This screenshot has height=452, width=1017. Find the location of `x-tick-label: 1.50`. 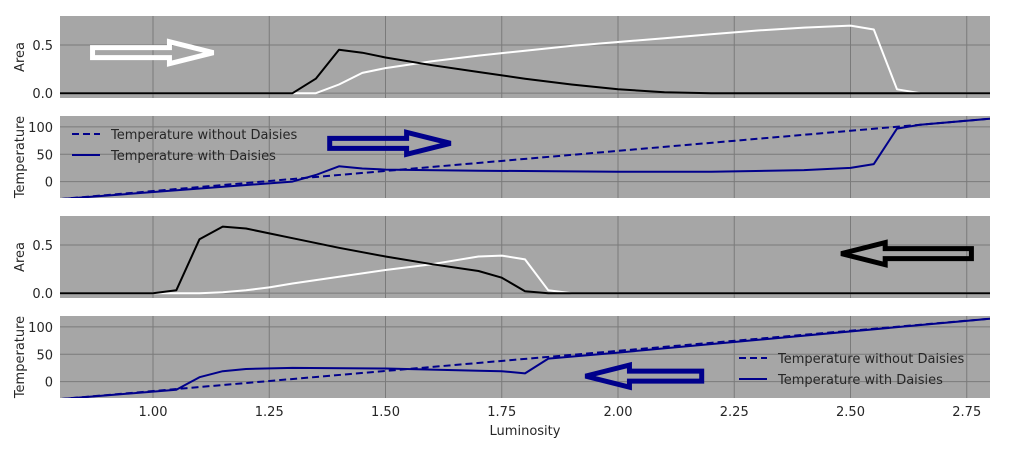

x-tick-label: 1.50 is located at coordinates (385, 412).